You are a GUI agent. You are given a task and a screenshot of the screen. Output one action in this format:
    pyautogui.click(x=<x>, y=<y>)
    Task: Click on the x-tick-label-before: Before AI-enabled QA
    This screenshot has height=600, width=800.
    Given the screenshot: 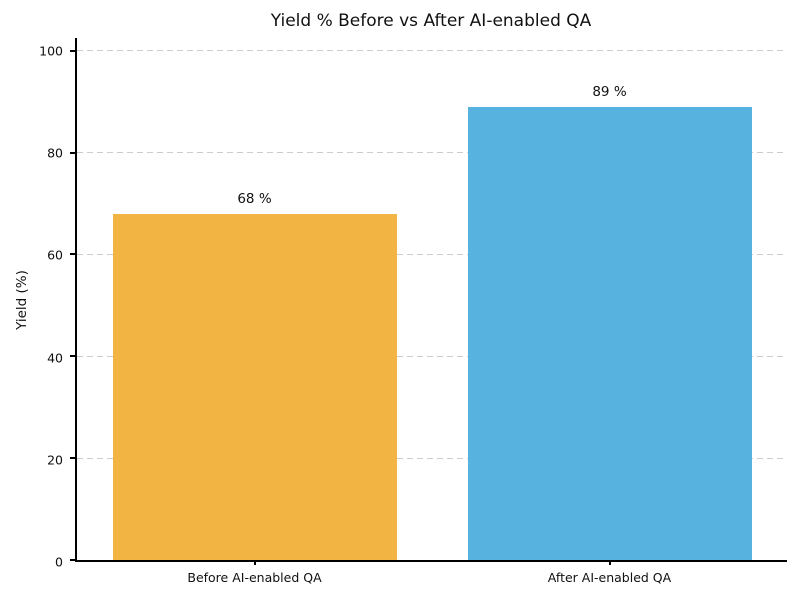 What is the action you would take?
    pyautogui.click(x=254, y=577)
    